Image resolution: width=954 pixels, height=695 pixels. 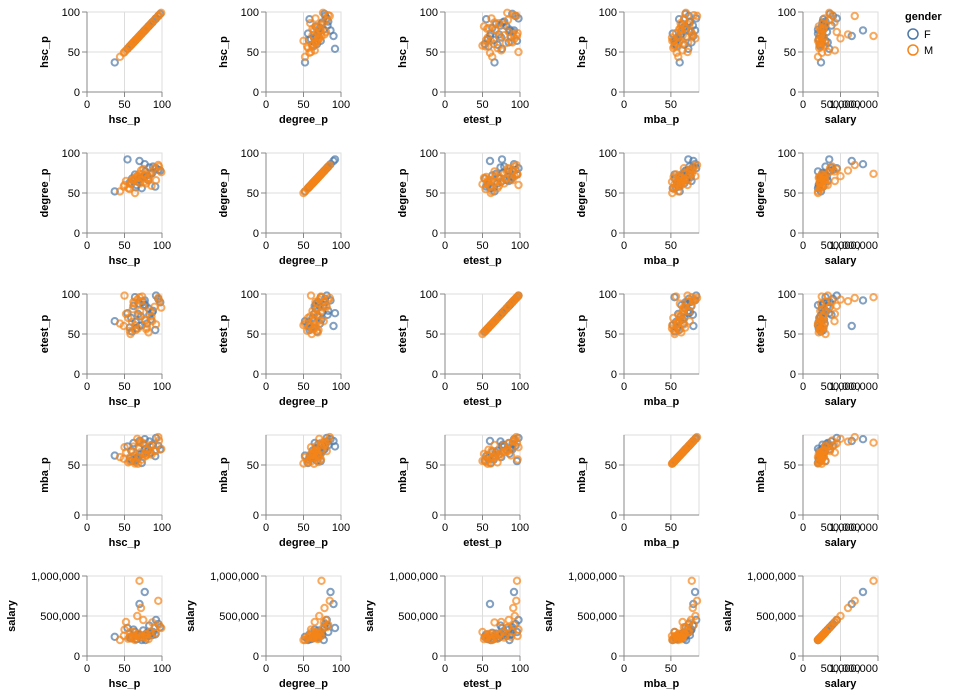 I want to click on x-axis-title: hsc_p, so click(x=125, y=543).